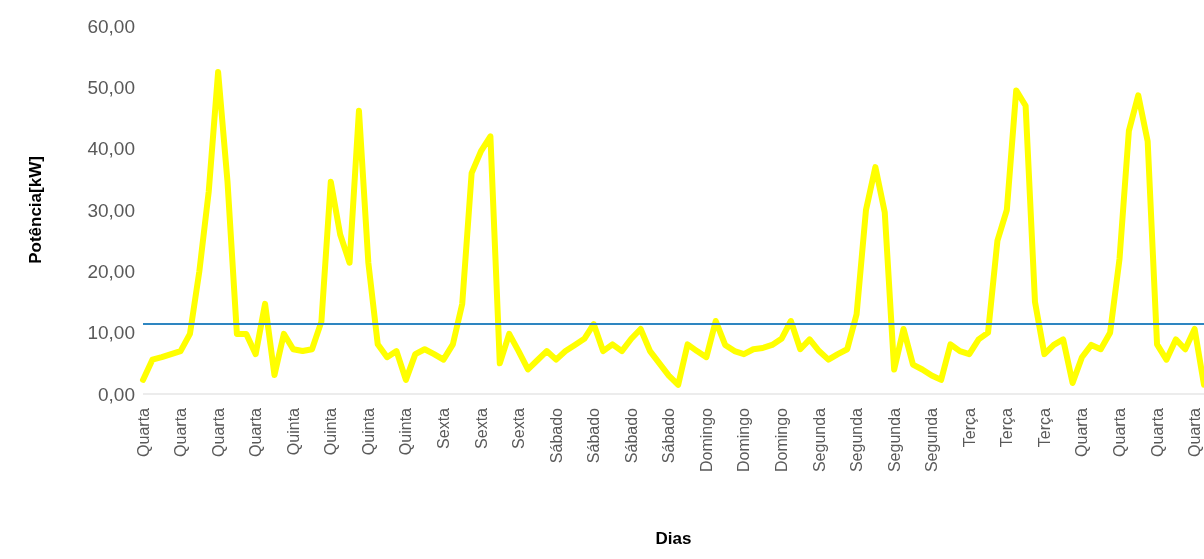 Image resolution: width=1204 pixels, height=559 pixels. What do you see at coordinates (111, 333) in the screenshot?
I see `y-tick-label: 10,00` at bounding box center [111, 333].